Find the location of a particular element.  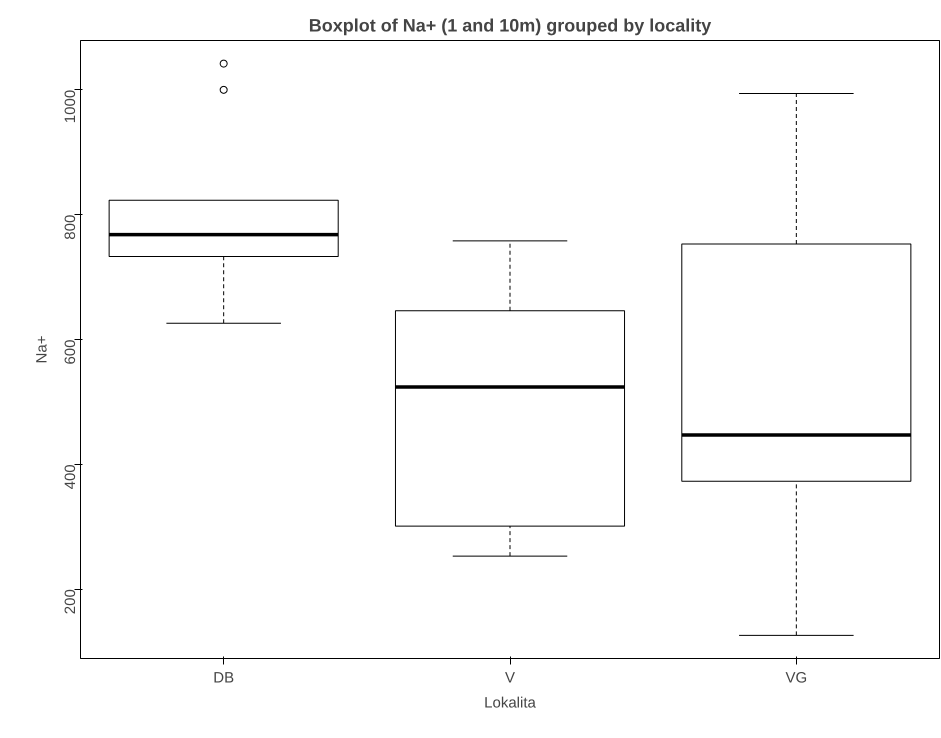

x-axis-title: Lokalita is located at coordinates (510, 703).